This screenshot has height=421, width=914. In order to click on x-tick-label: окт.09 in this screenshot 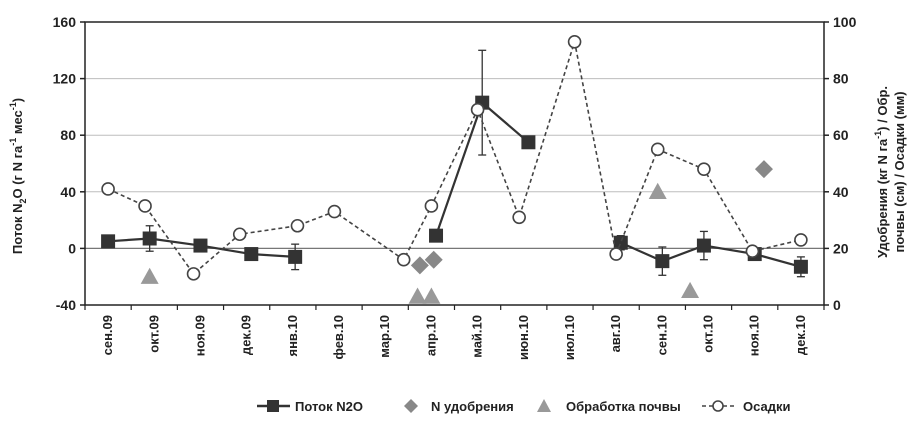, I will do `click(153, 334)`.